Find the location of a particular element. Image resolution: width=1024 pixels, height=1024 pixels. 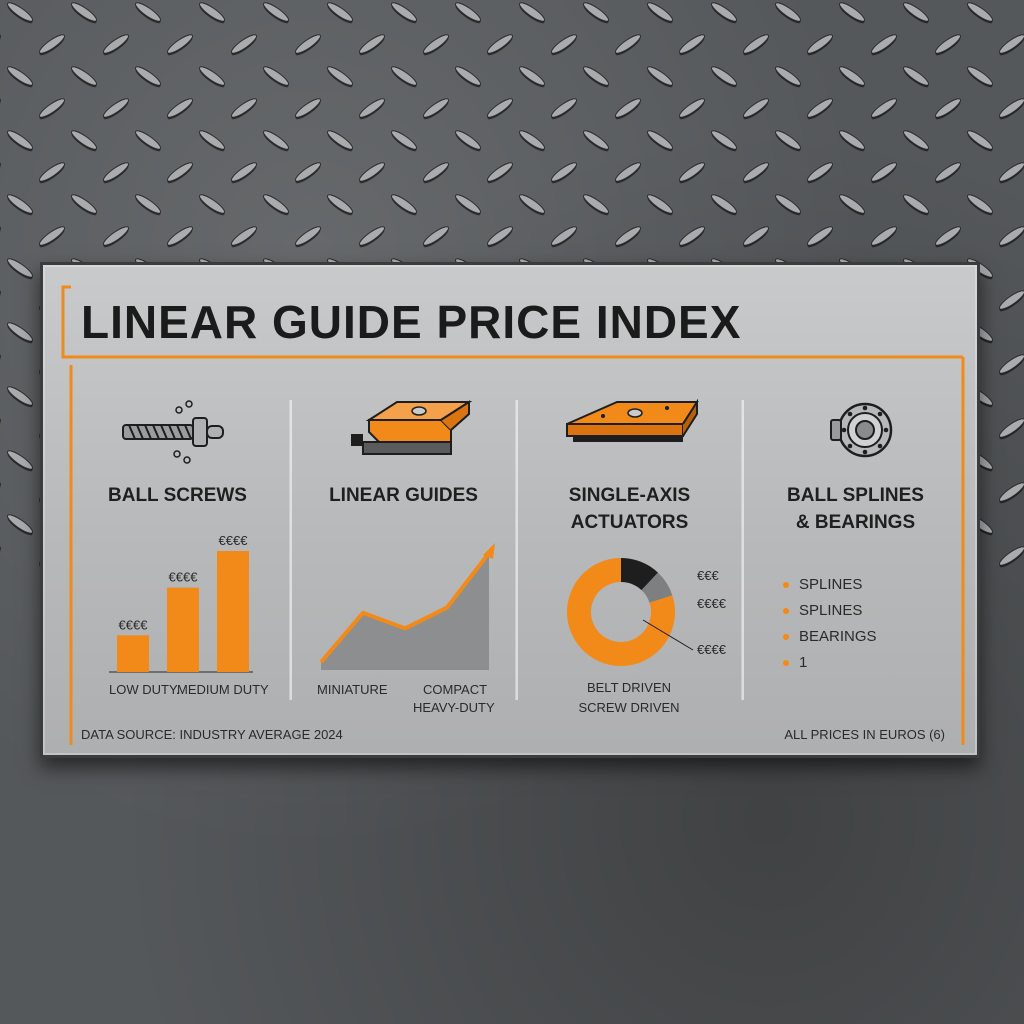

x-tick-label: COMPACT is located at coordinates (455, 689).